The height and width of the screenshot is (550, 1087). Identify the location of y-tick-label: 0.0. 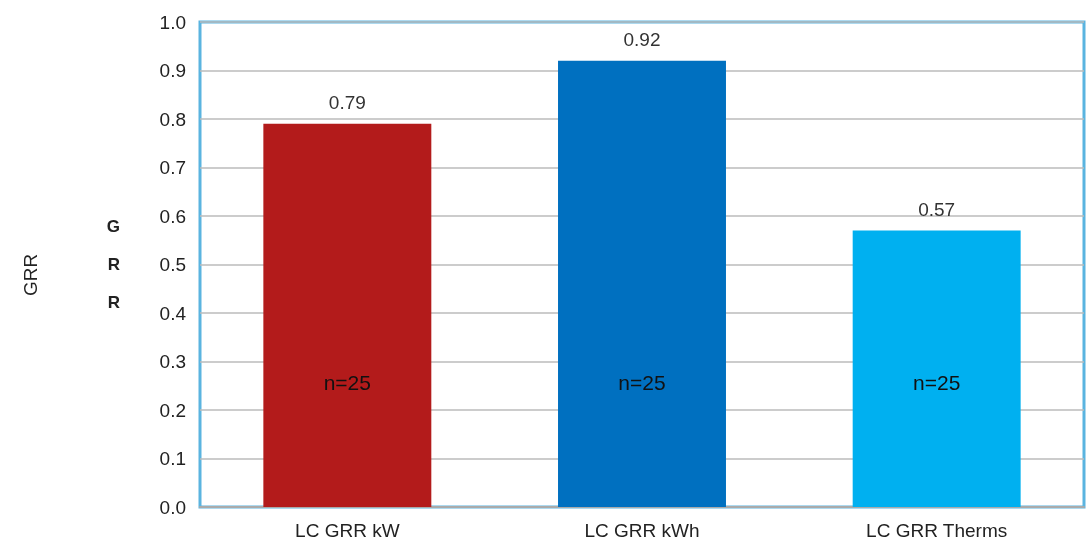
(172, 507).